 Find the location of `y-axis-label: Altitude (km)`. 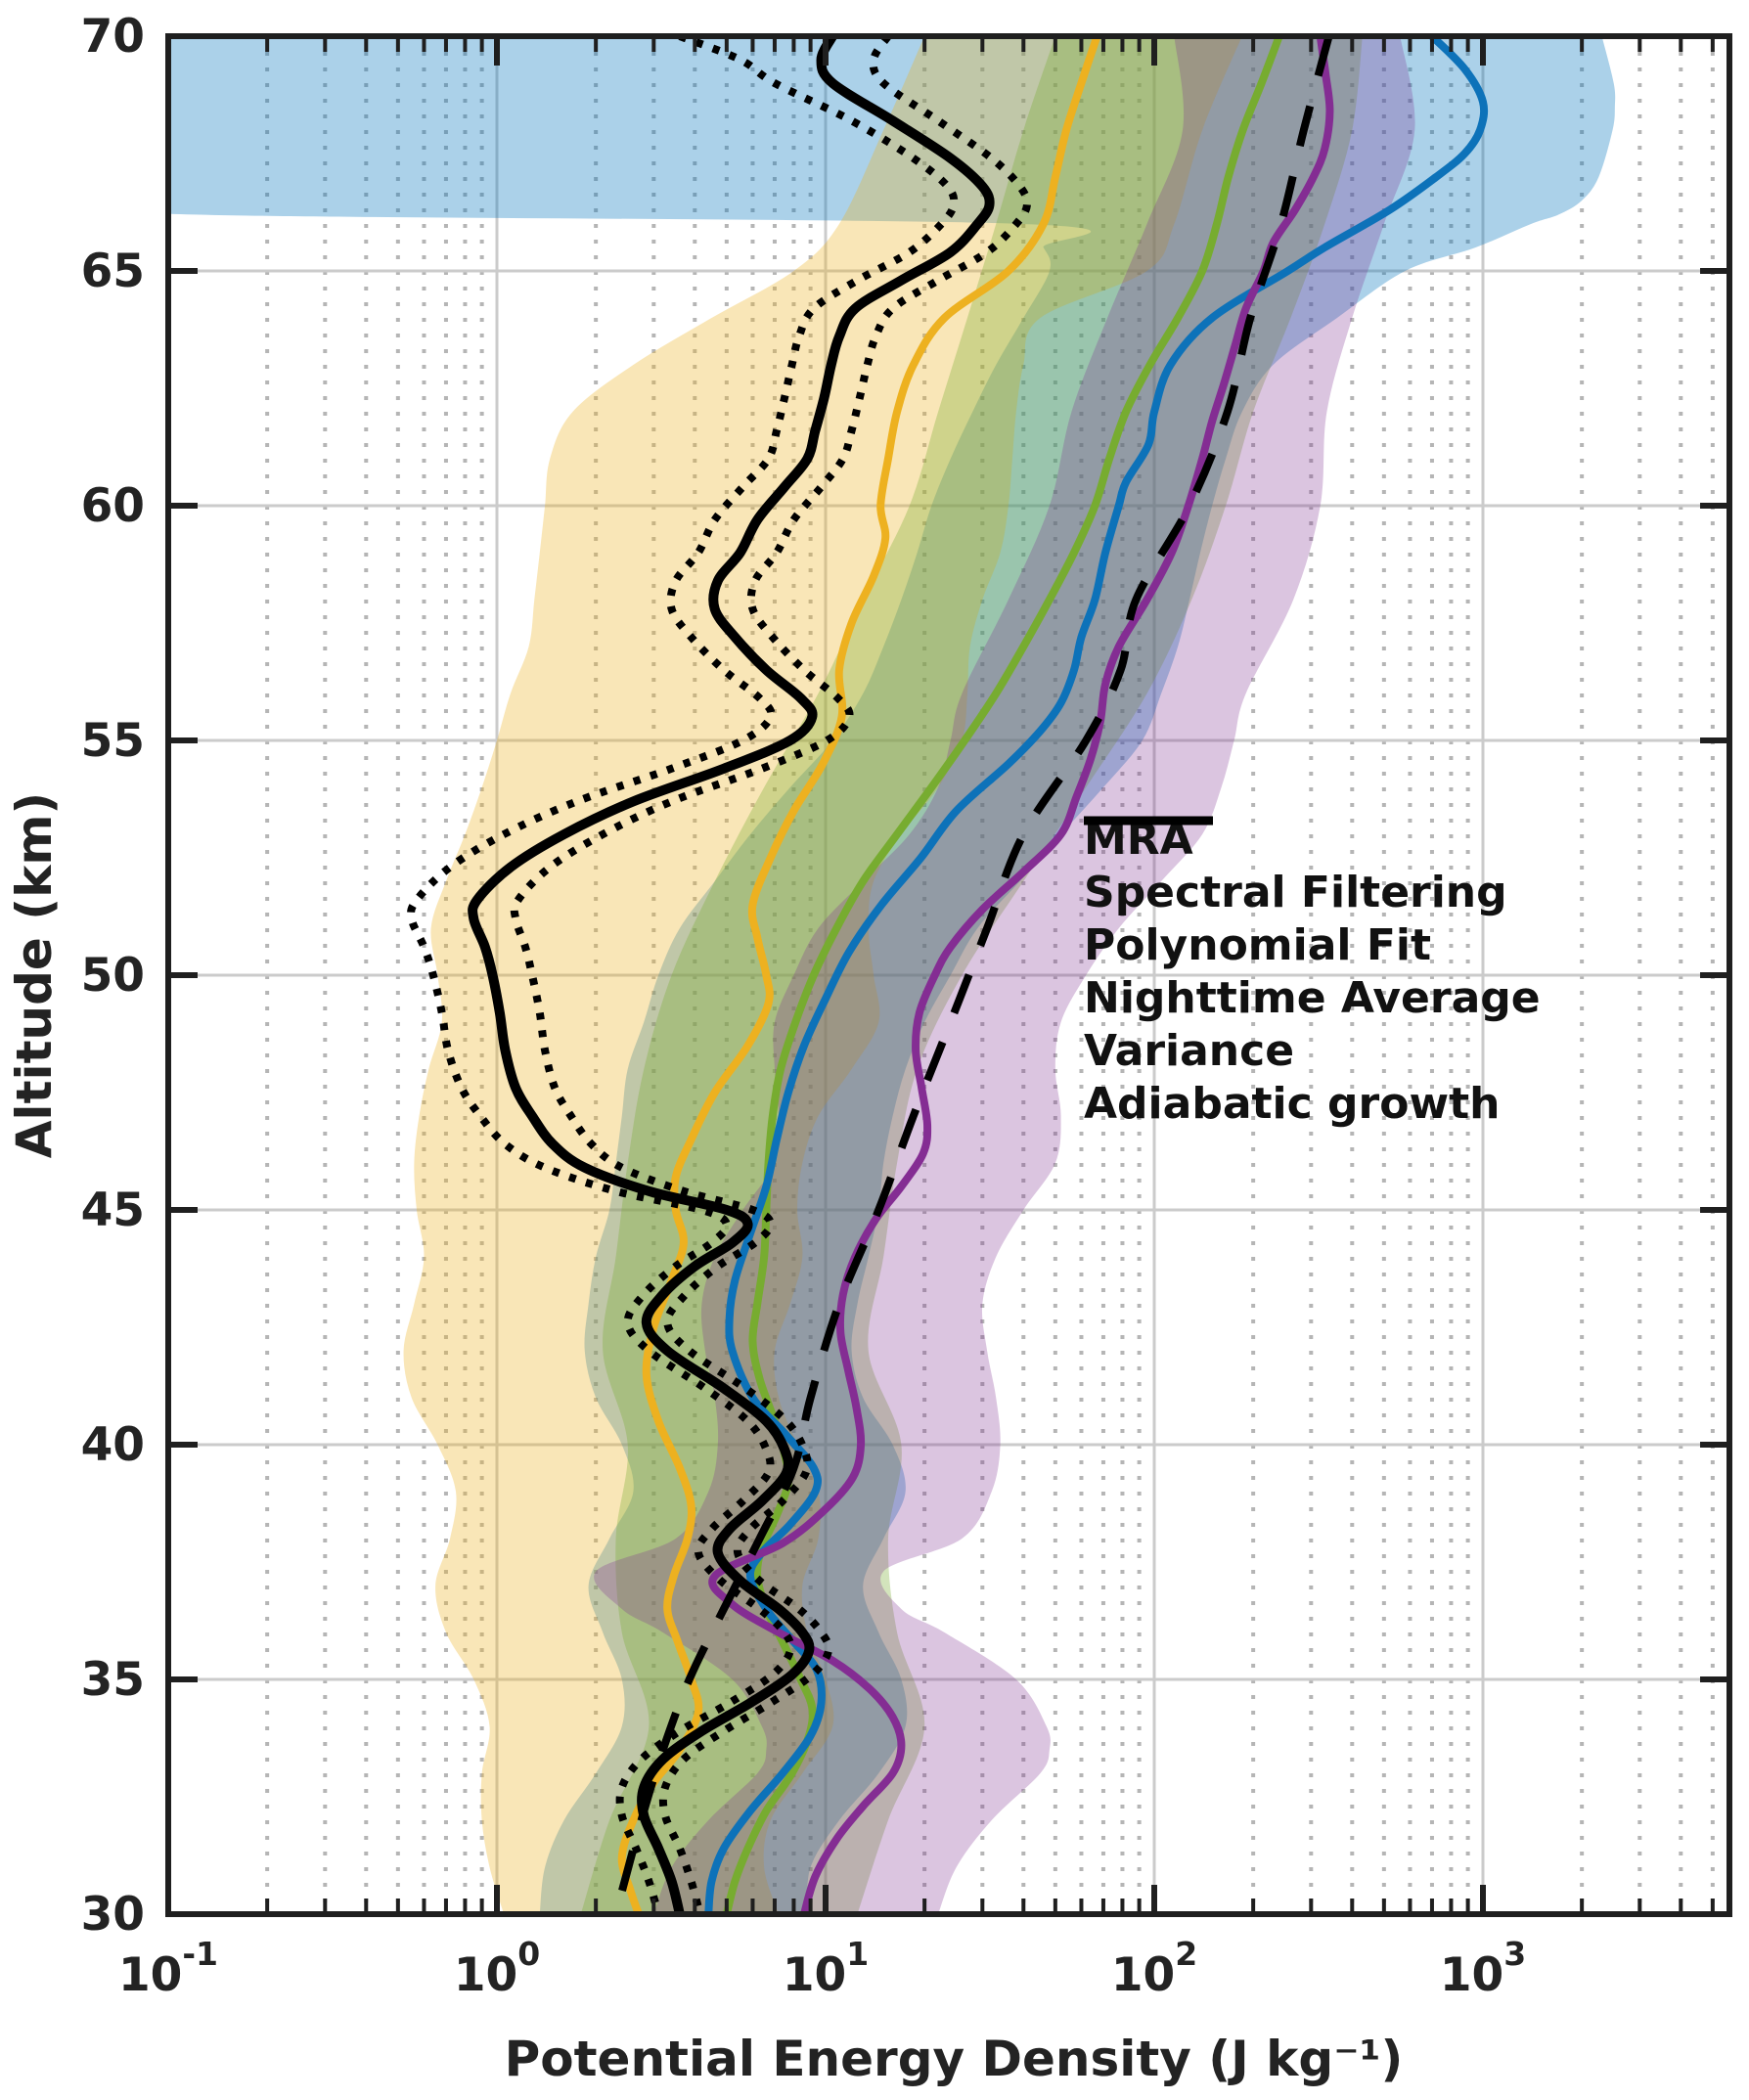

y-axis-label: Altitude (km) is located at coordinates (34, 975).